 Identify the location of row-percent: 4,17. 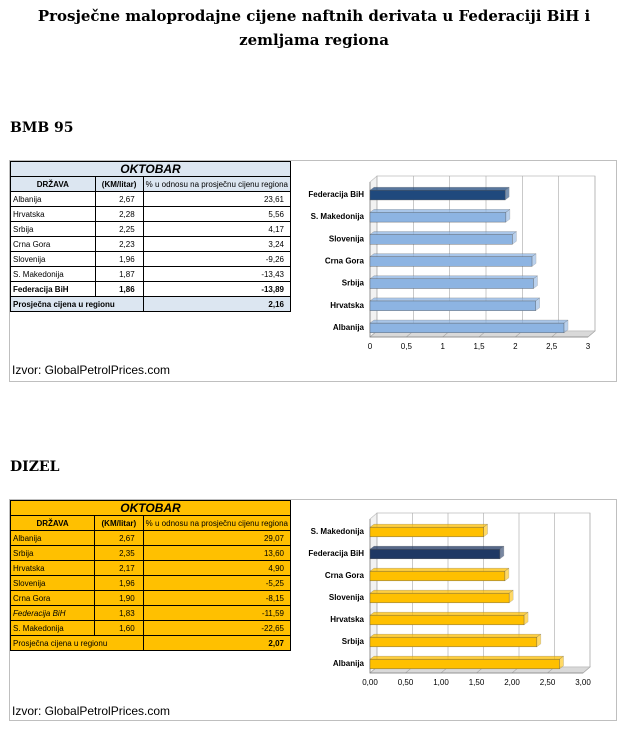
(217, 229).